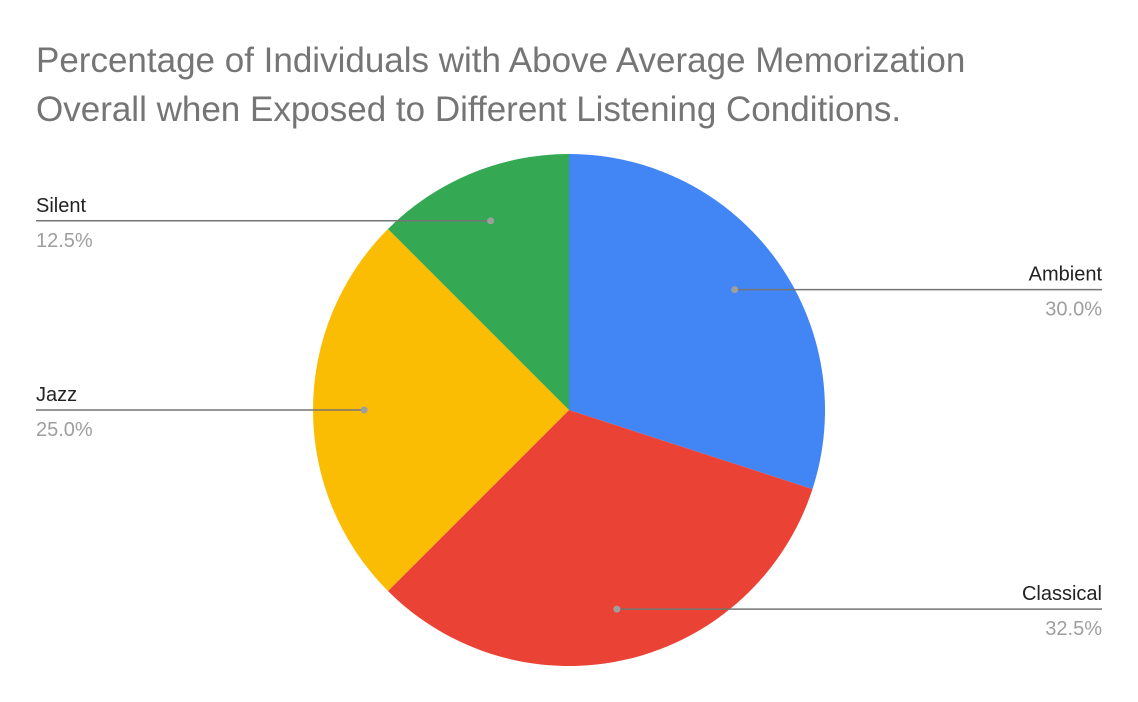  What do you see at coordinates (364, 410) in the screenshot?
I see `leader-dot-jazz` at bounding box center [364, 410].